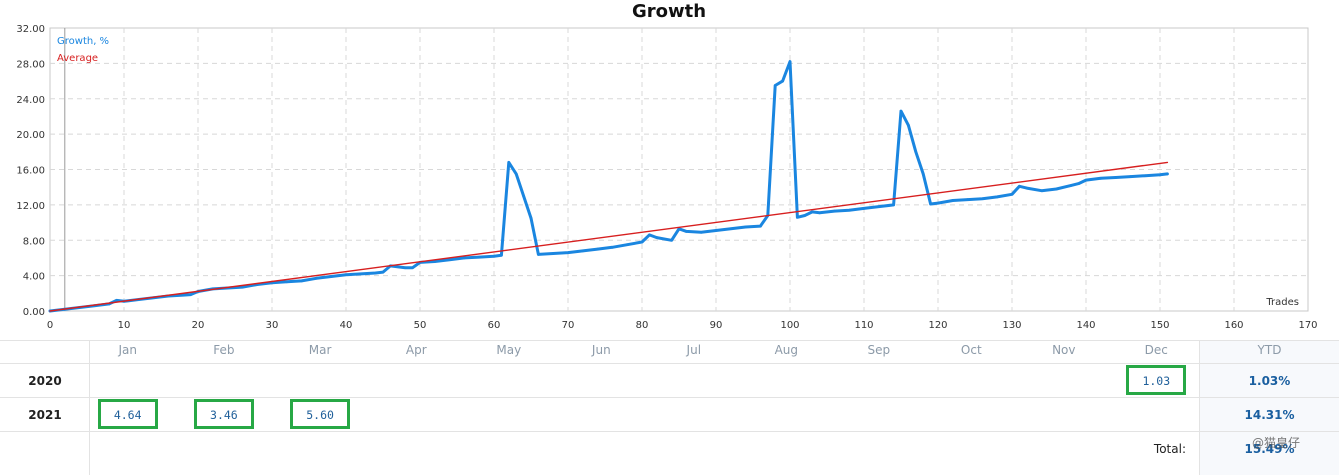  What do you see at coordinates (30, 100) in the screenshot?
I see `y-tick-label: 24.00` at bounding box center [30, 100].